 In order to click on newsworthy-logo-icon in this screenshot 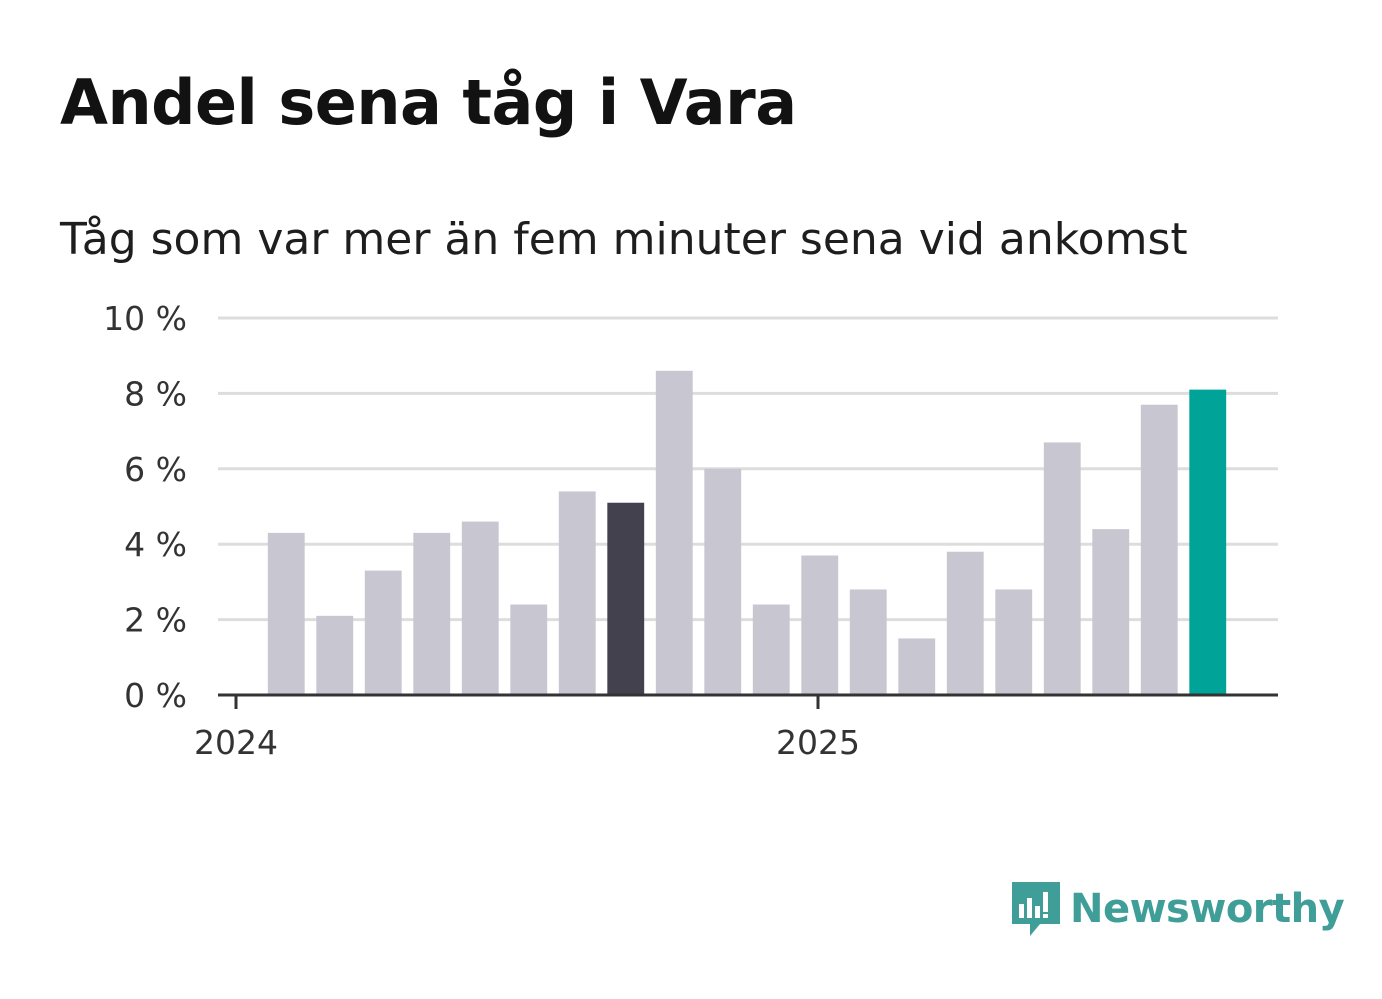, I will do `click(1036, 909)`.